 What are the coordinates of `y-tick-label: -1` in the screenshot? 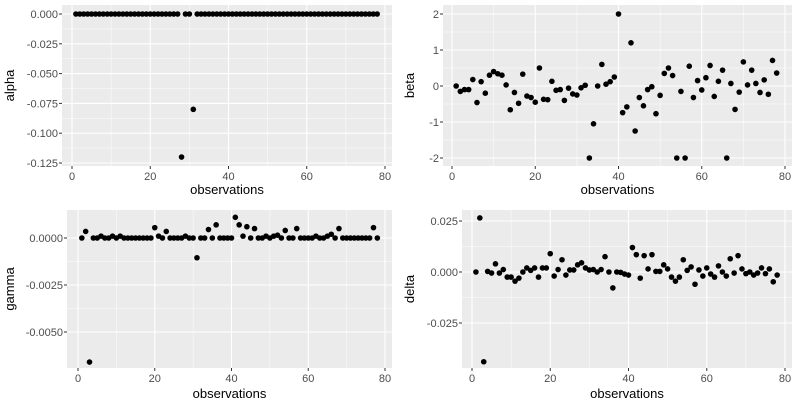 It's located at (434, 123).